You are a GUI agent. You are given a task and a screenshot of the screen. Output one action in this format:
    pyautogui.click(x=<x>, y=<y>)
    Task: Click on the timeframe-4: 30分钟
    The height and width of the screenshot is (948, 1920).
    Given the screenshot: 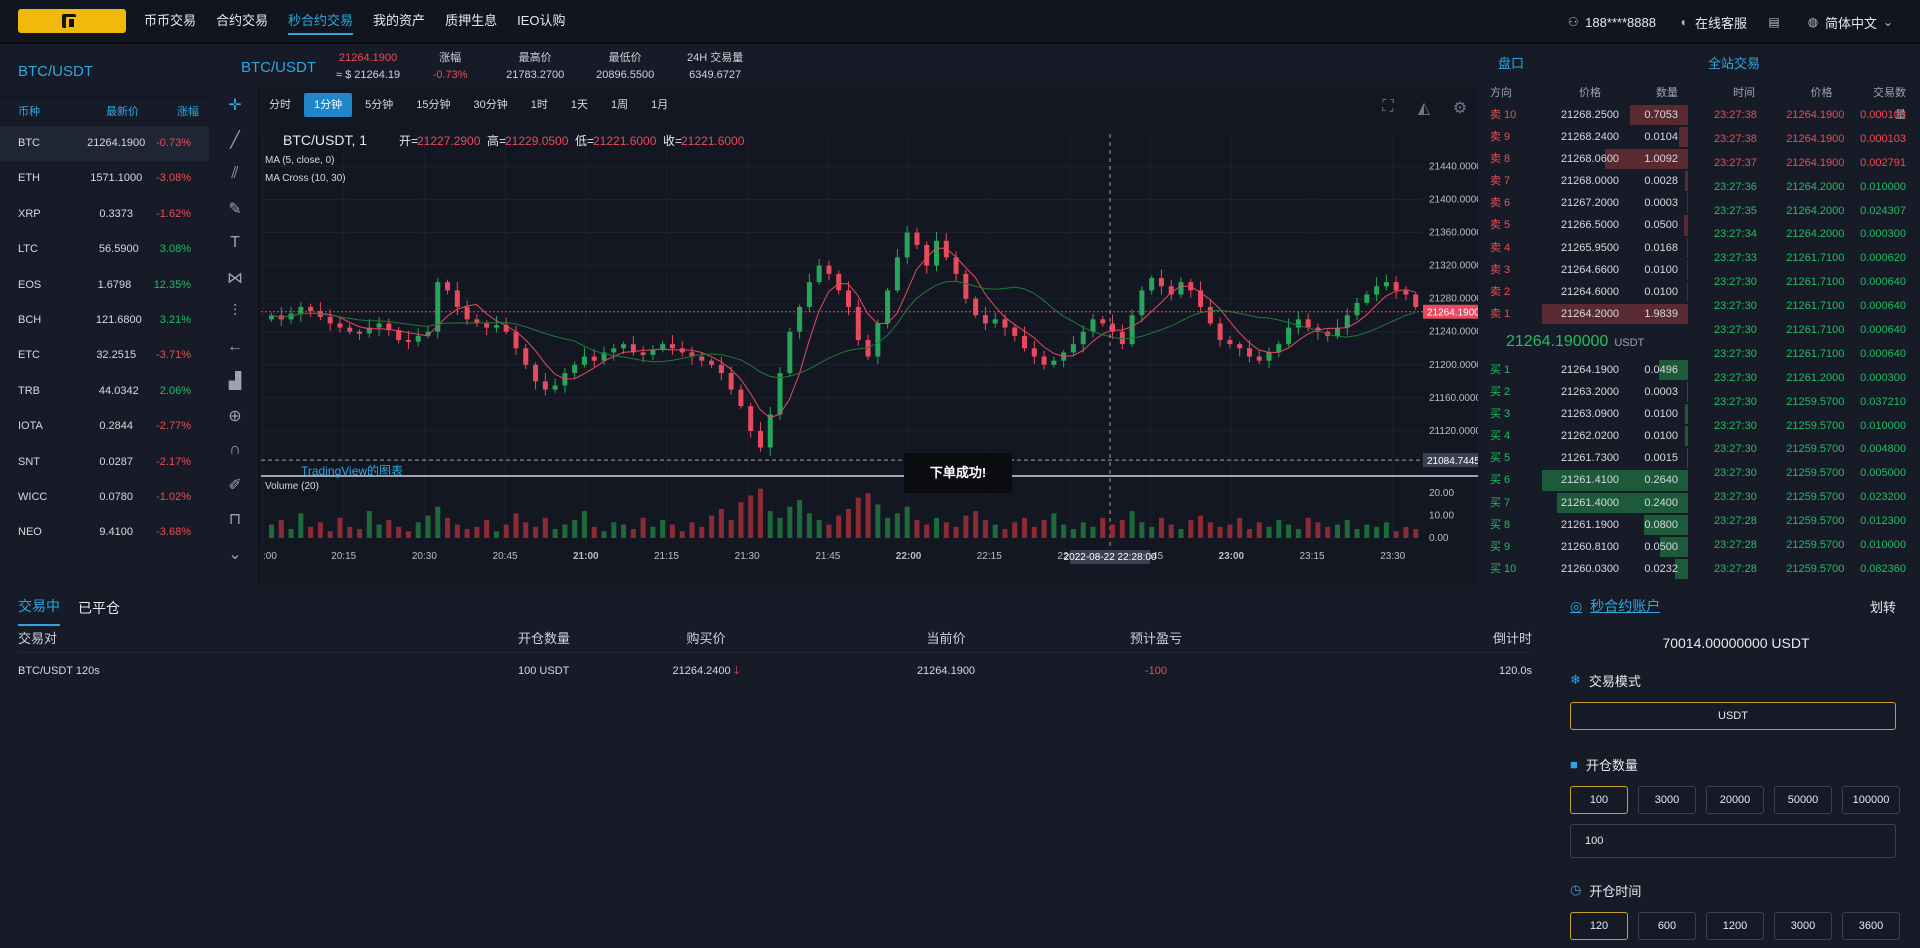 What is the action you would take?
    pyautogui.click(x=490, y=105)
    